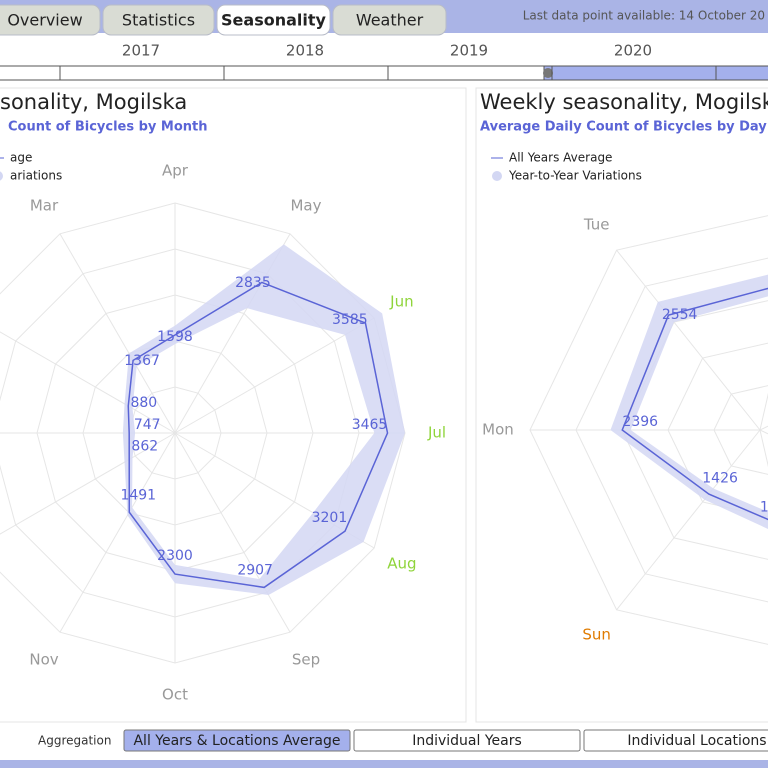  What do you see at coordinates (305, 51) in the screenshot?
I see `year-label: 2018` at bounding box center [305, 51].